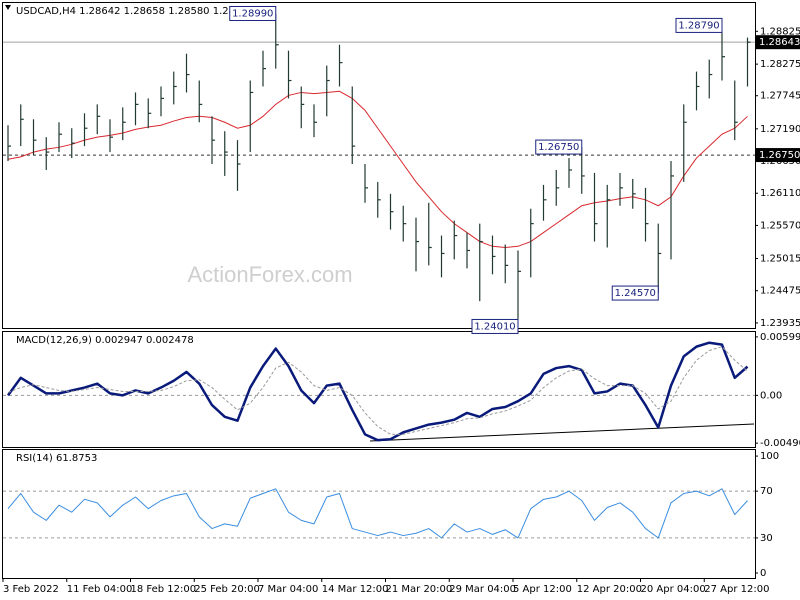 This screenshot has height=600, width=800. What do you see at coordinates (780, 443) in the screenshot?
I see `y-tick-label: -0.004901` at bounding box center [780, 443].